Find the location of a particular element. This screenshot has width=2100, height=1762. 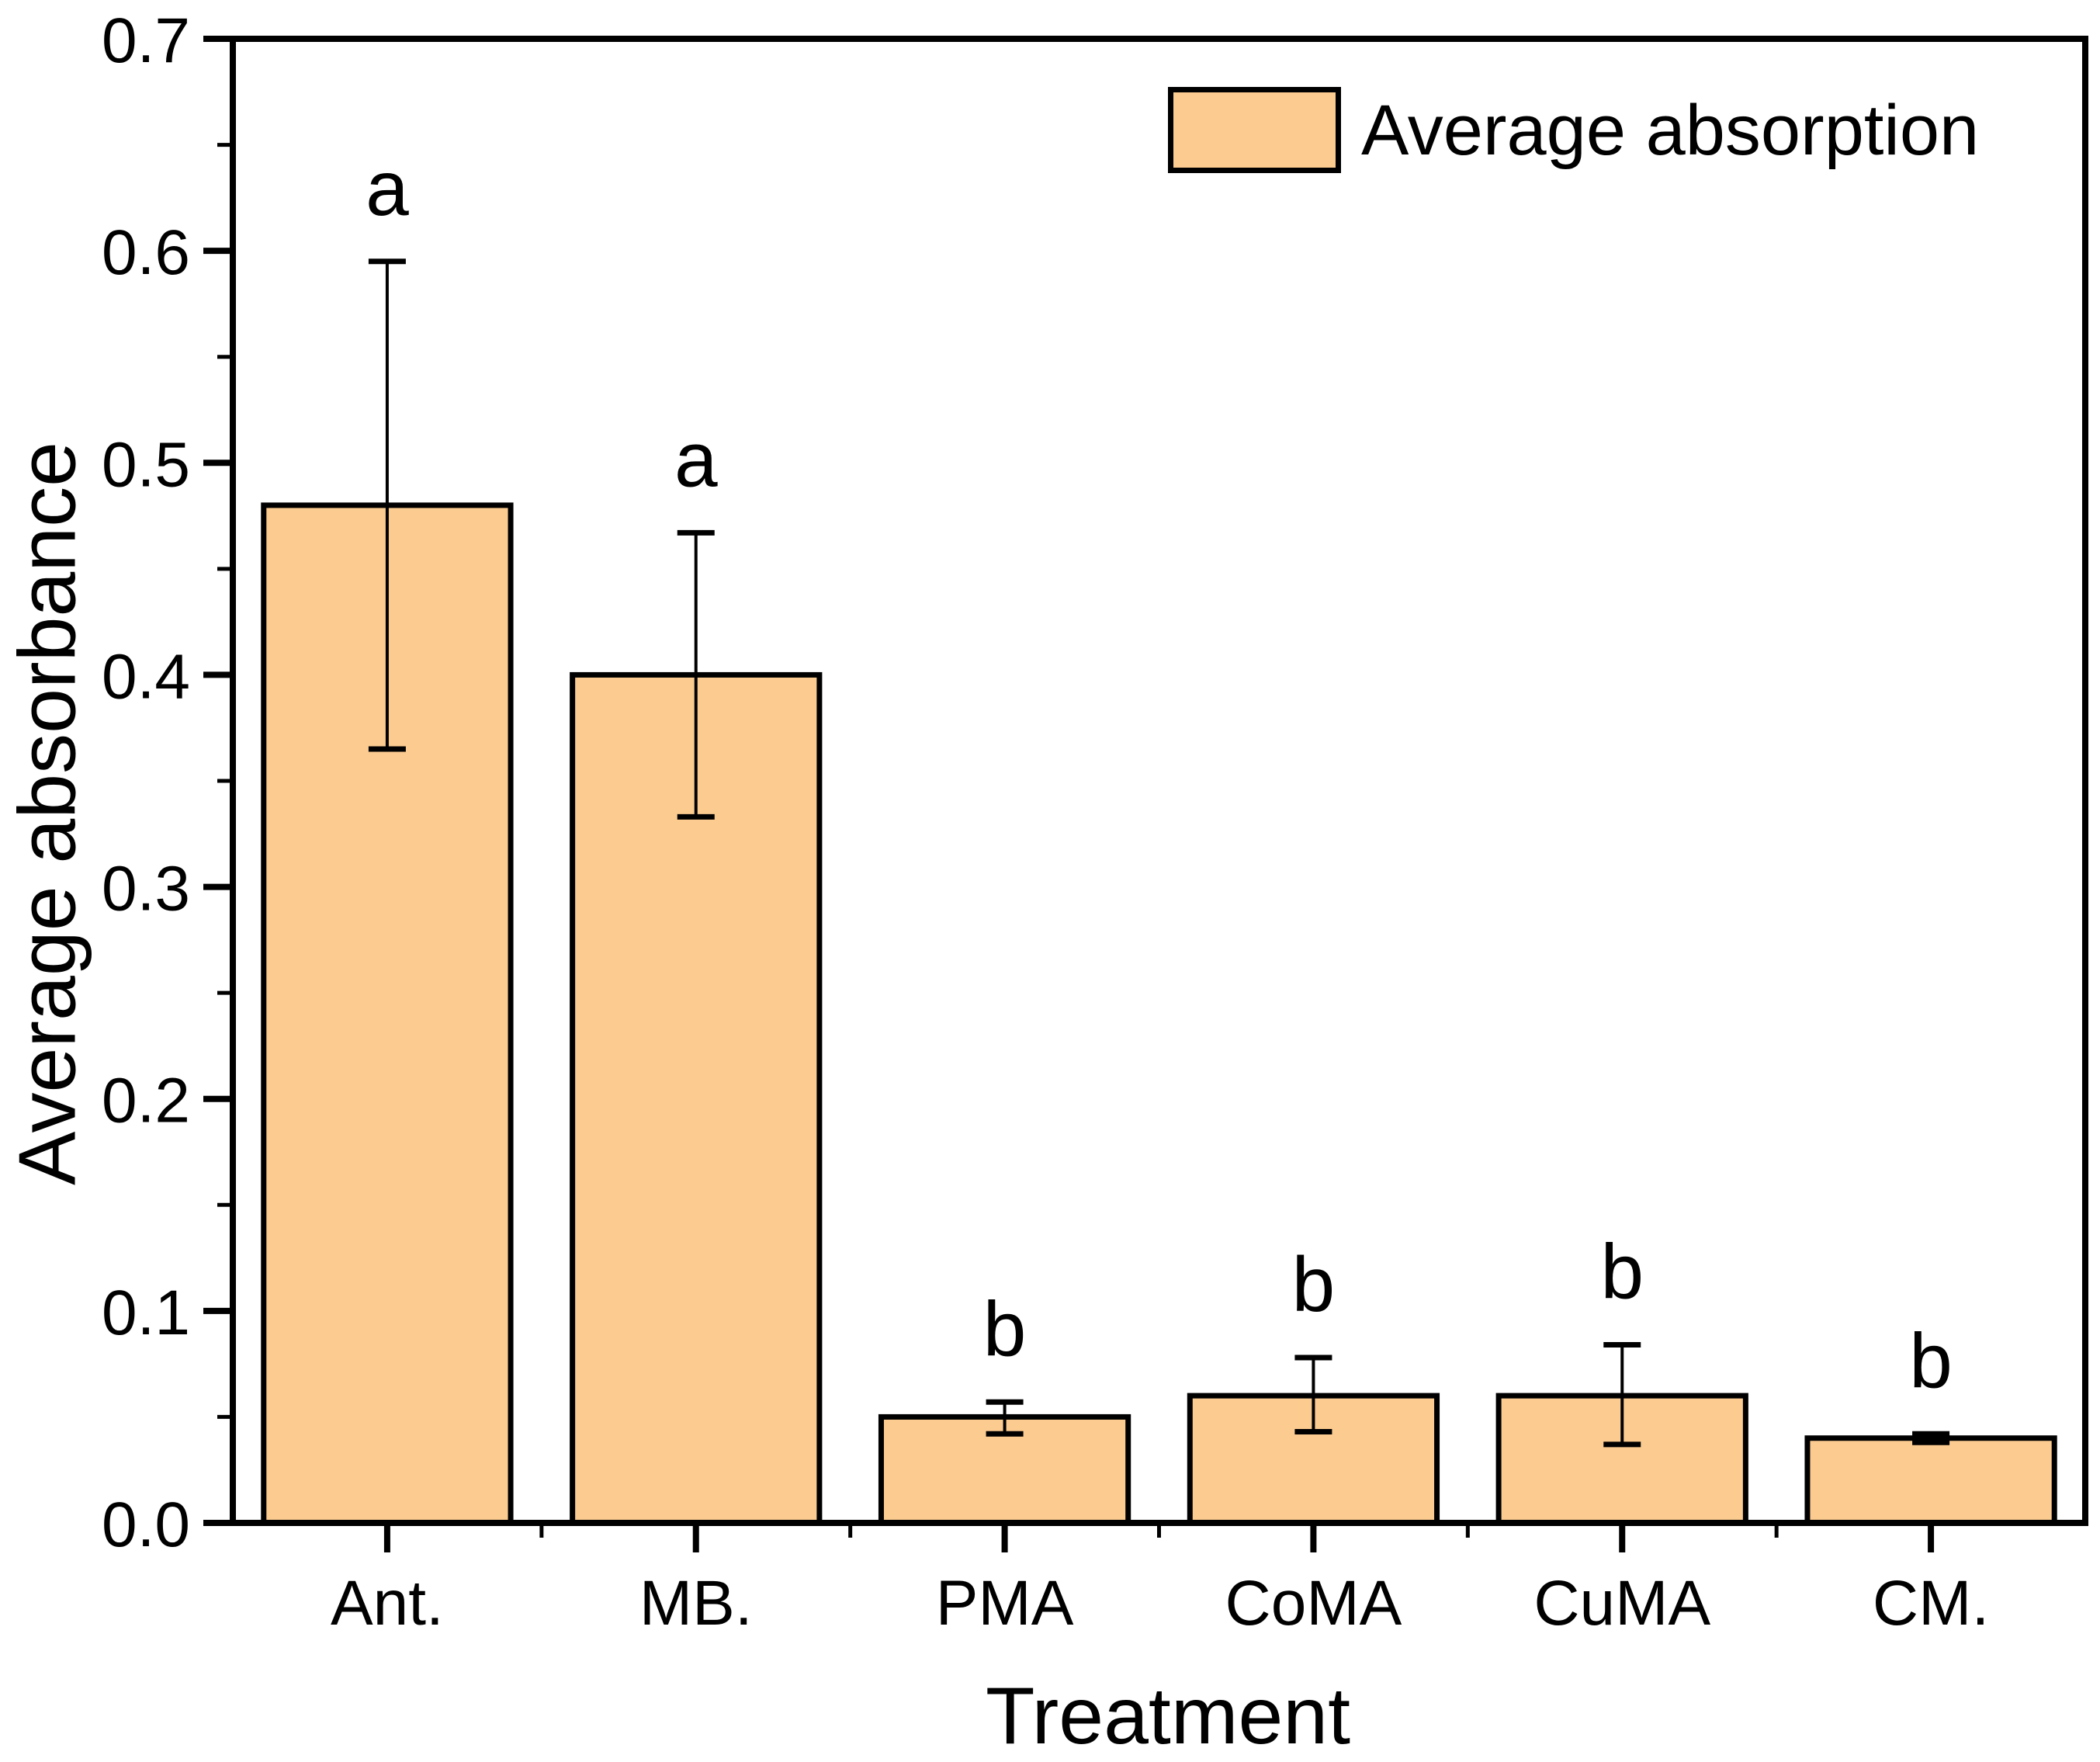

y-axis-title: Average absorbance is located at coordinates (47, 813).